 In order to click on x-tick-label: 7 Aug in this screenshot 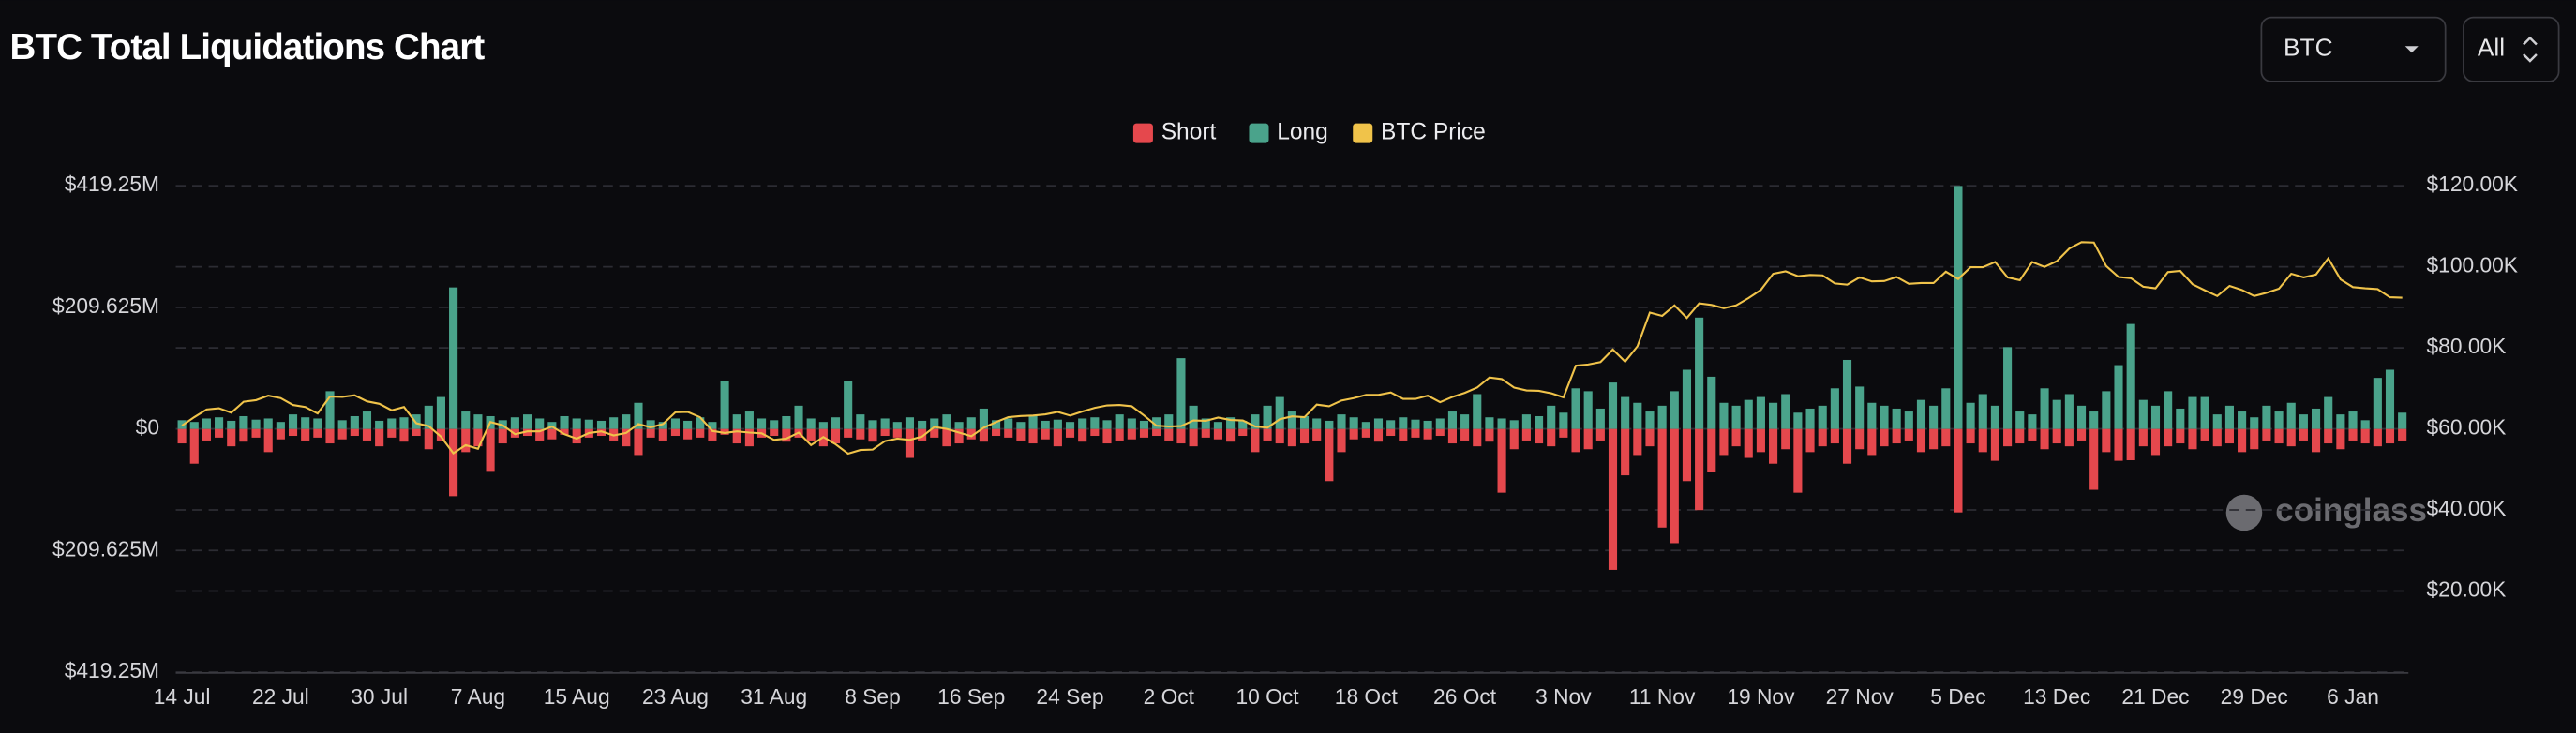, I will do `click(478, 696)`.